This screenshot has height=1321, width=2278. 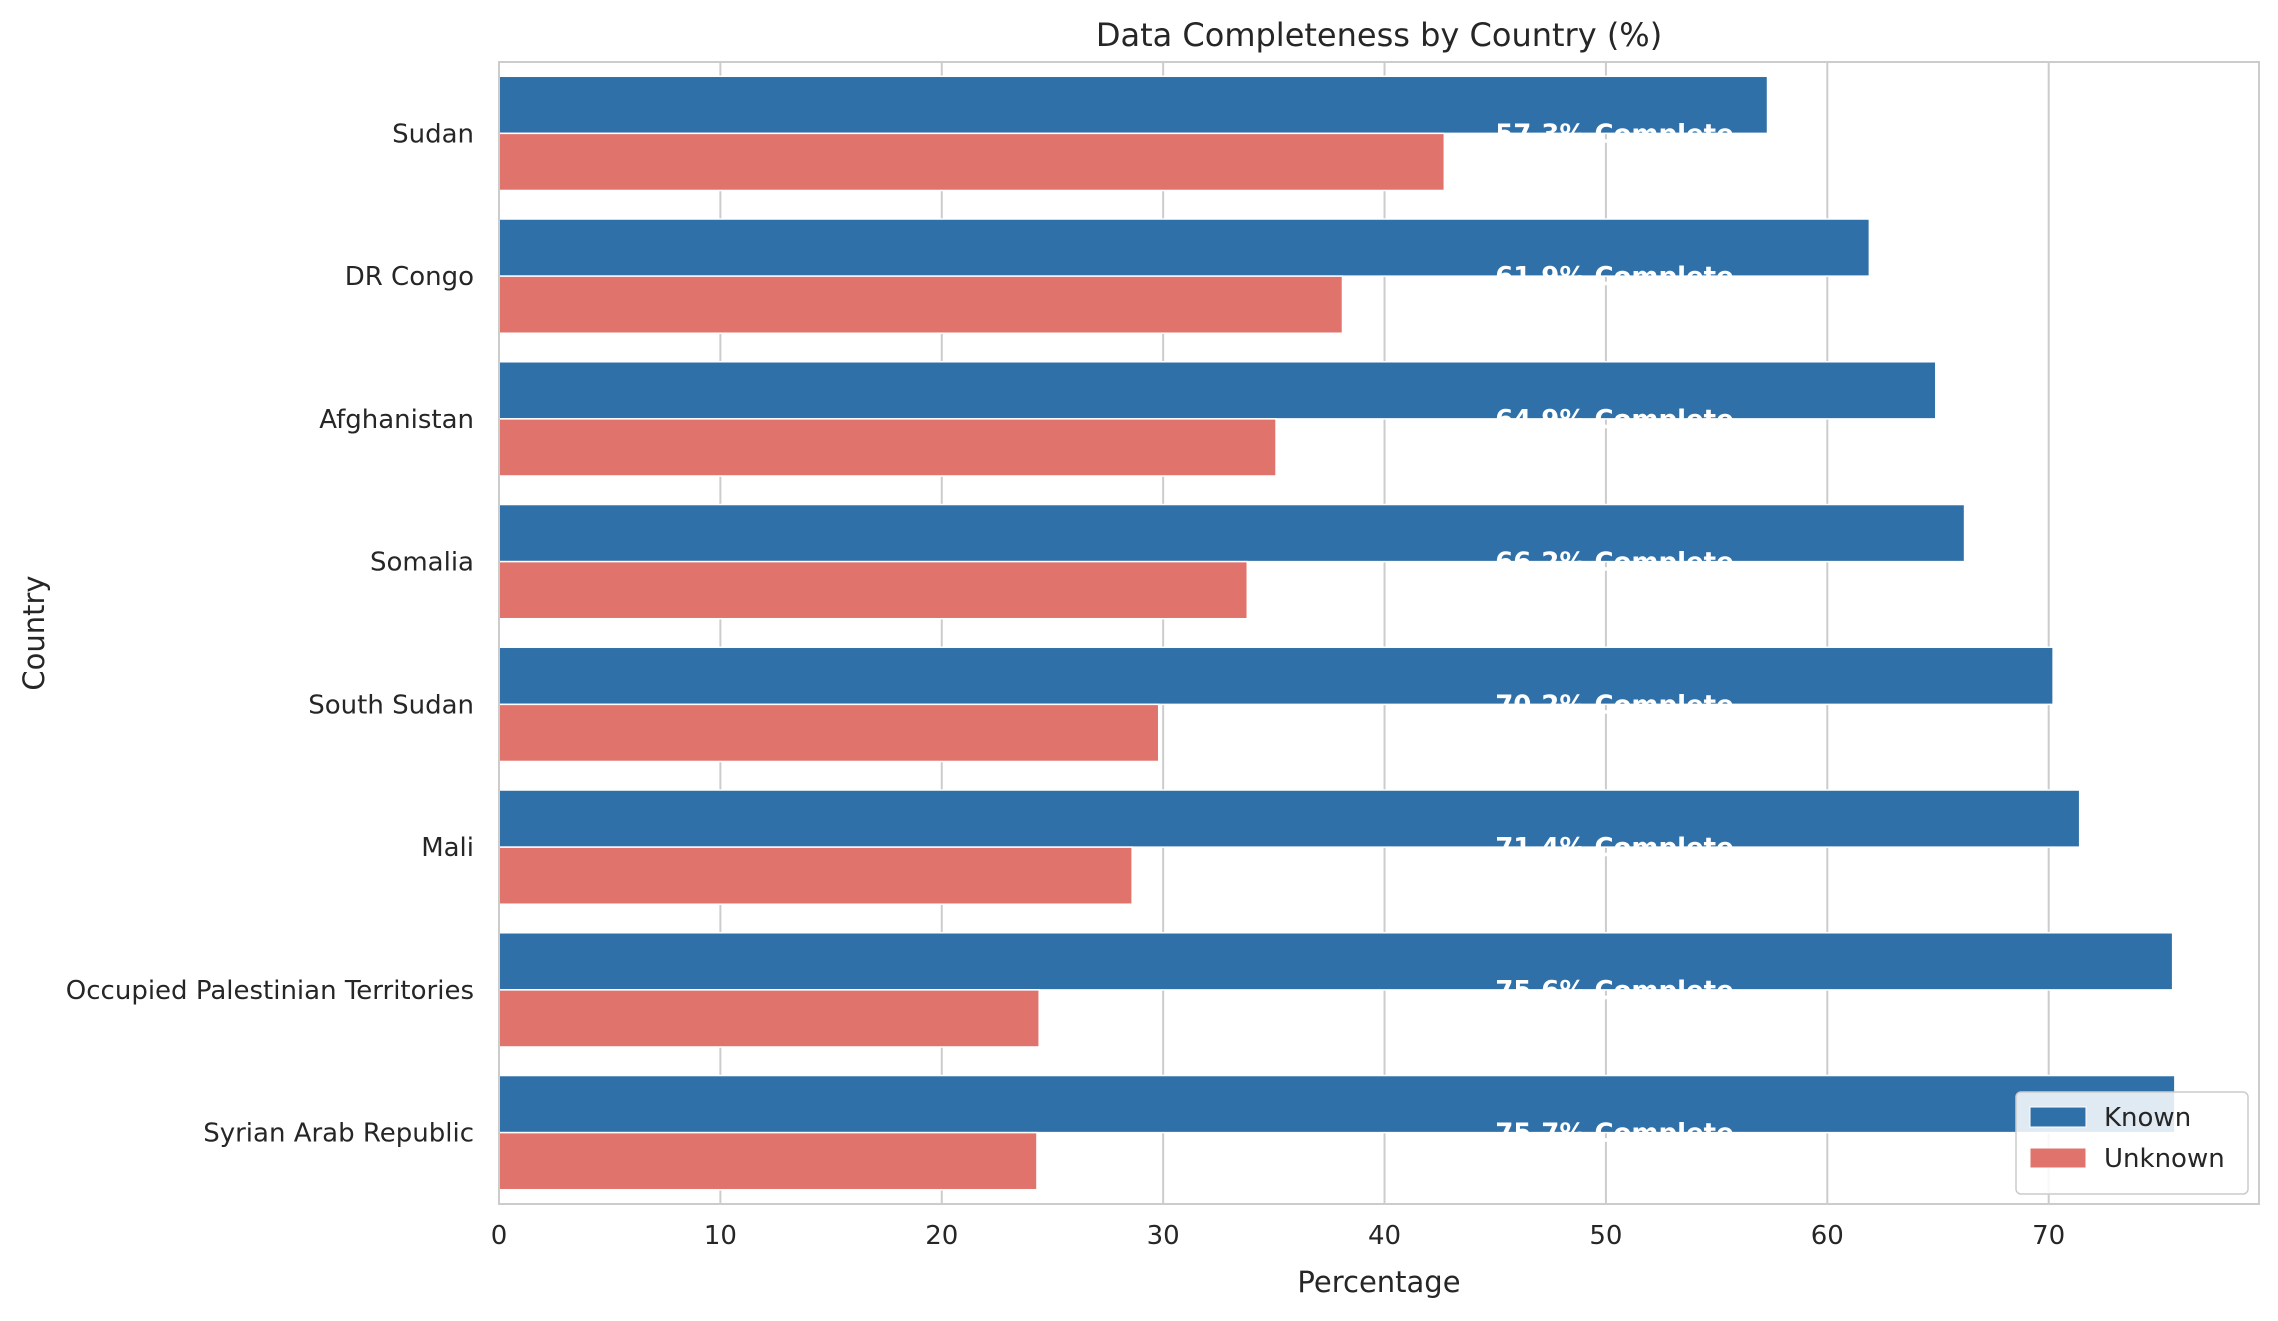 I want to click on y-tick-label: Sudan, so click(x=433, y=134).